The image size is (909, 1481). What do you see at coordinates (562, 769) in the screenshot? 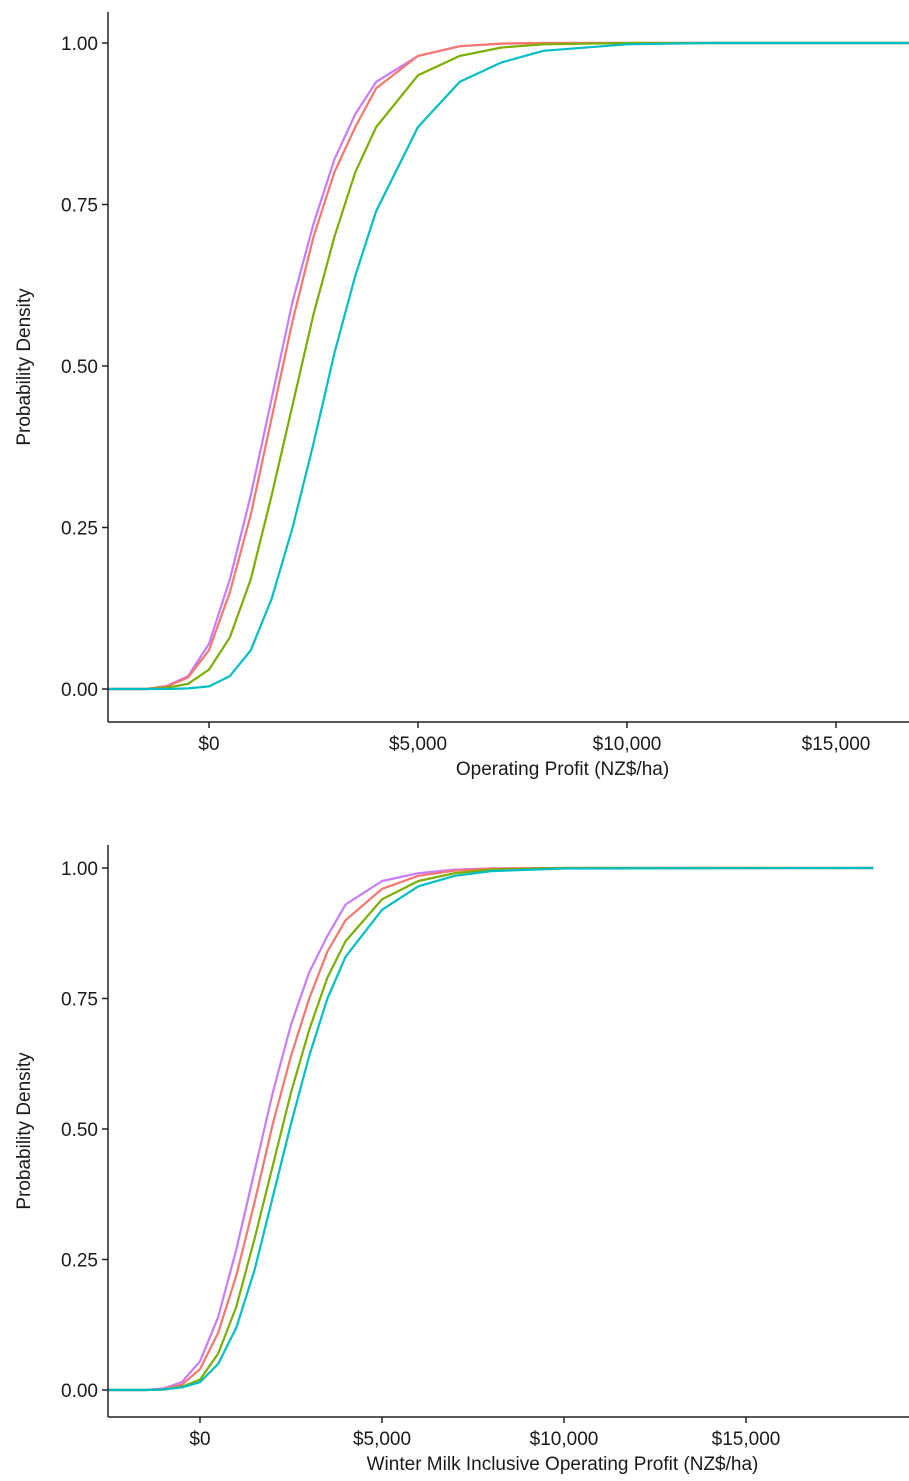
I see `x-axis-title: Operating Profit (NZ$/ha)` at bounding box center [562, 769].